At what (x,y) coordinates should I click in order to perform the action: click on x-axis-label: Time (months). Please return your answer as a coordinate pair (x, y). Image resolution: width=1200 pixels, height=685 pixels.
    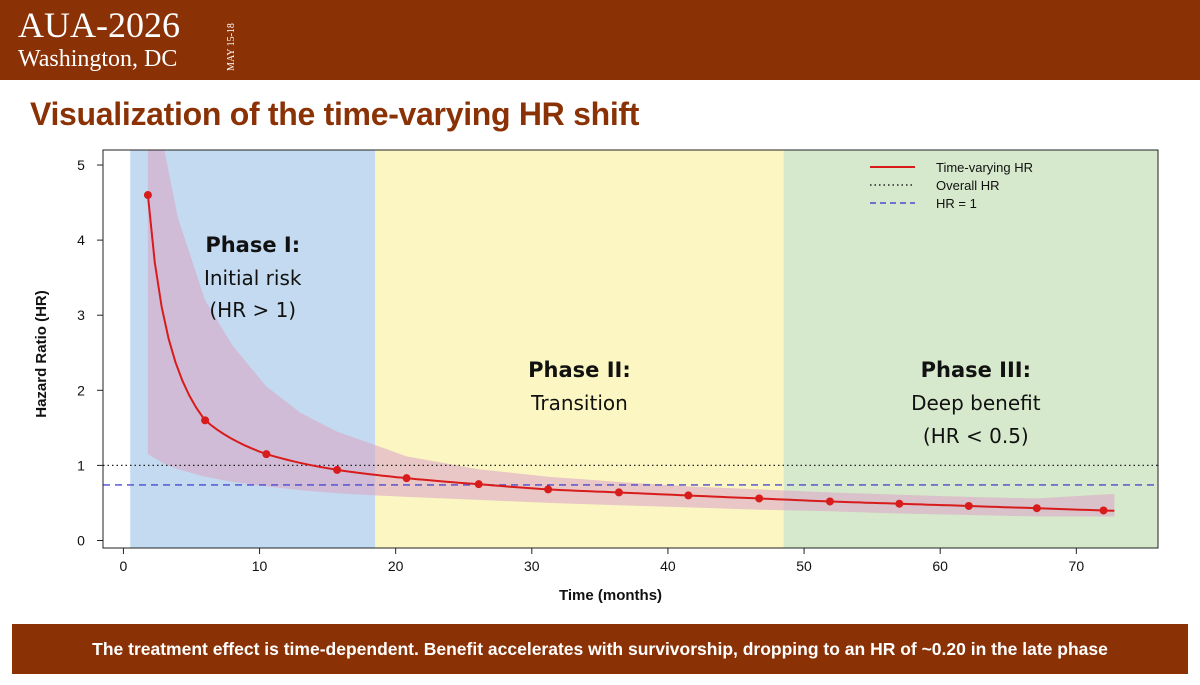
    Looking at the image, I should click on (610, 595).